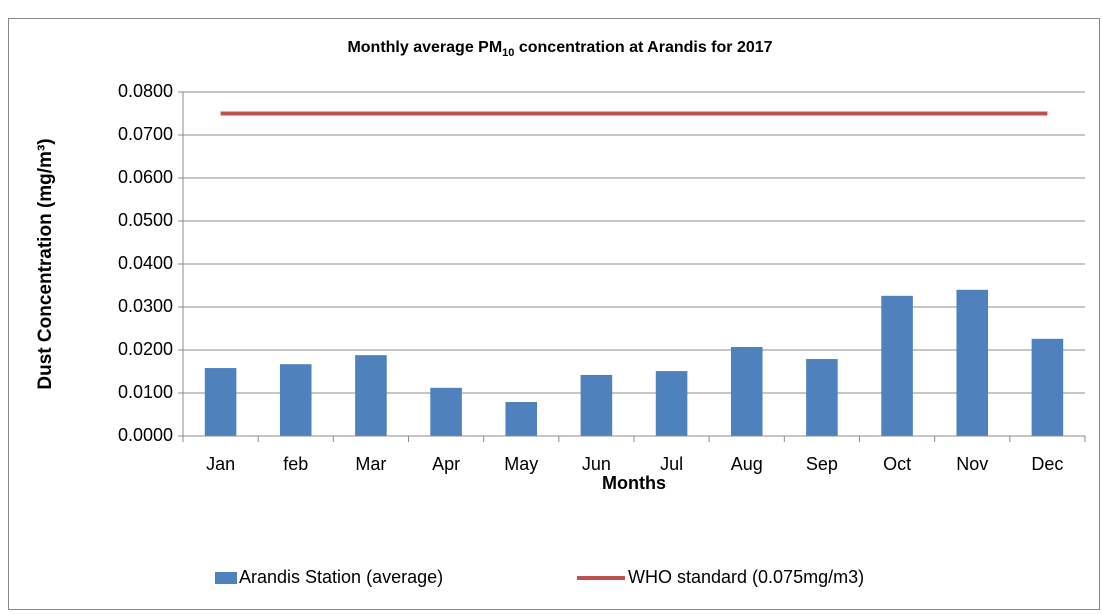  I want to click on title-part: concentration at Arandis for 2017, so click(643, 47).